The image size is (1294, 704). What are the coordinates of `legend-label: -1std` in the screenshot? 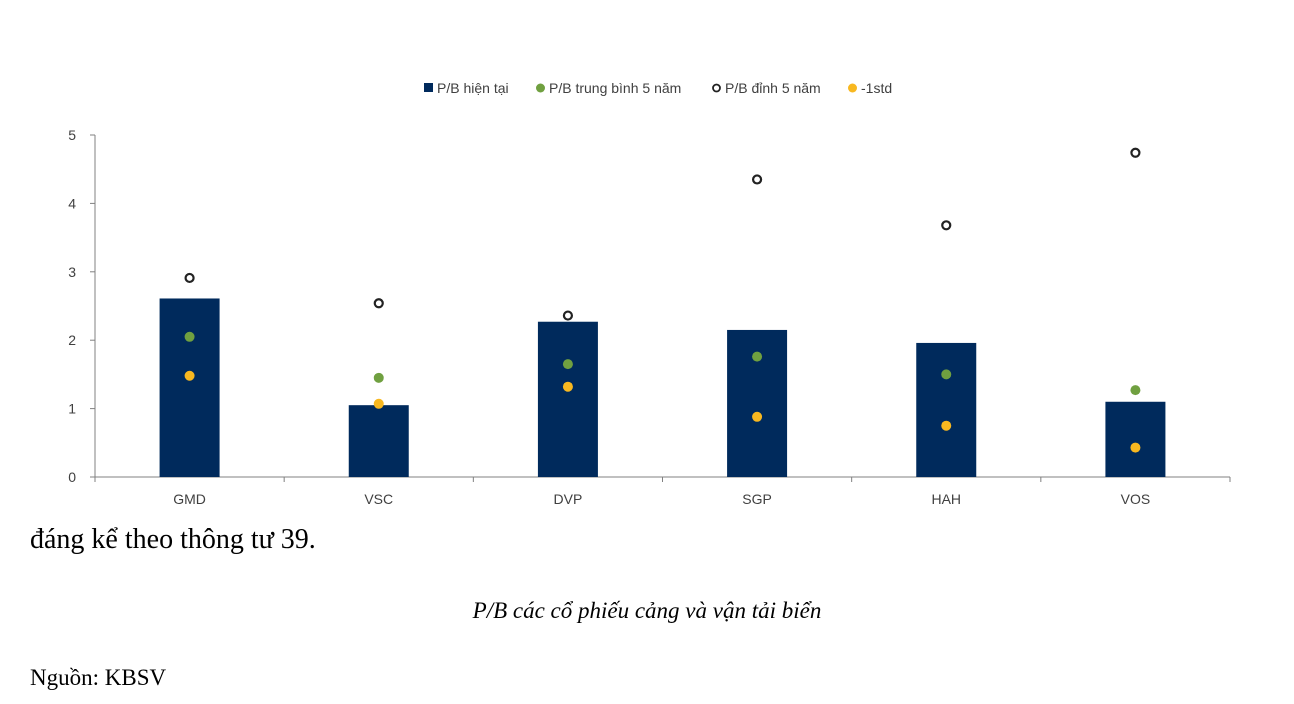 It's located at (876, 88).